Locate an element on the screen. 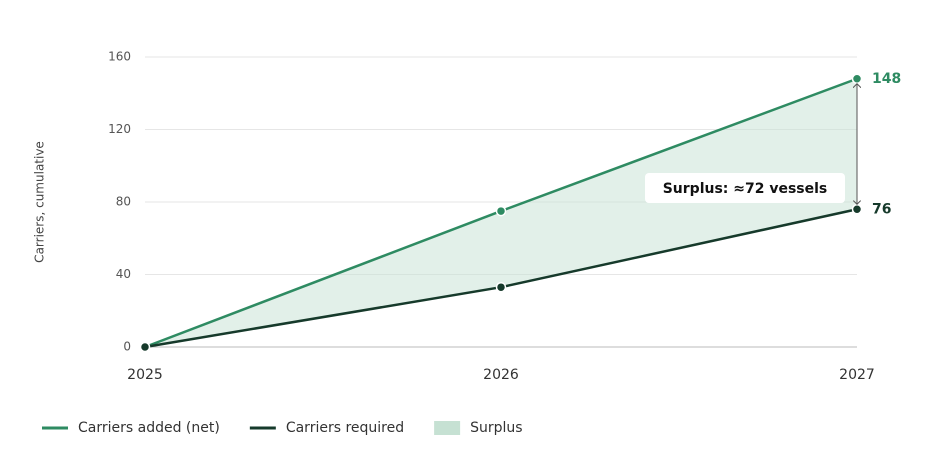 The image size is (949, 463). annotation: Surplus: ≈72 vessels is located at coordinates (745, 189).